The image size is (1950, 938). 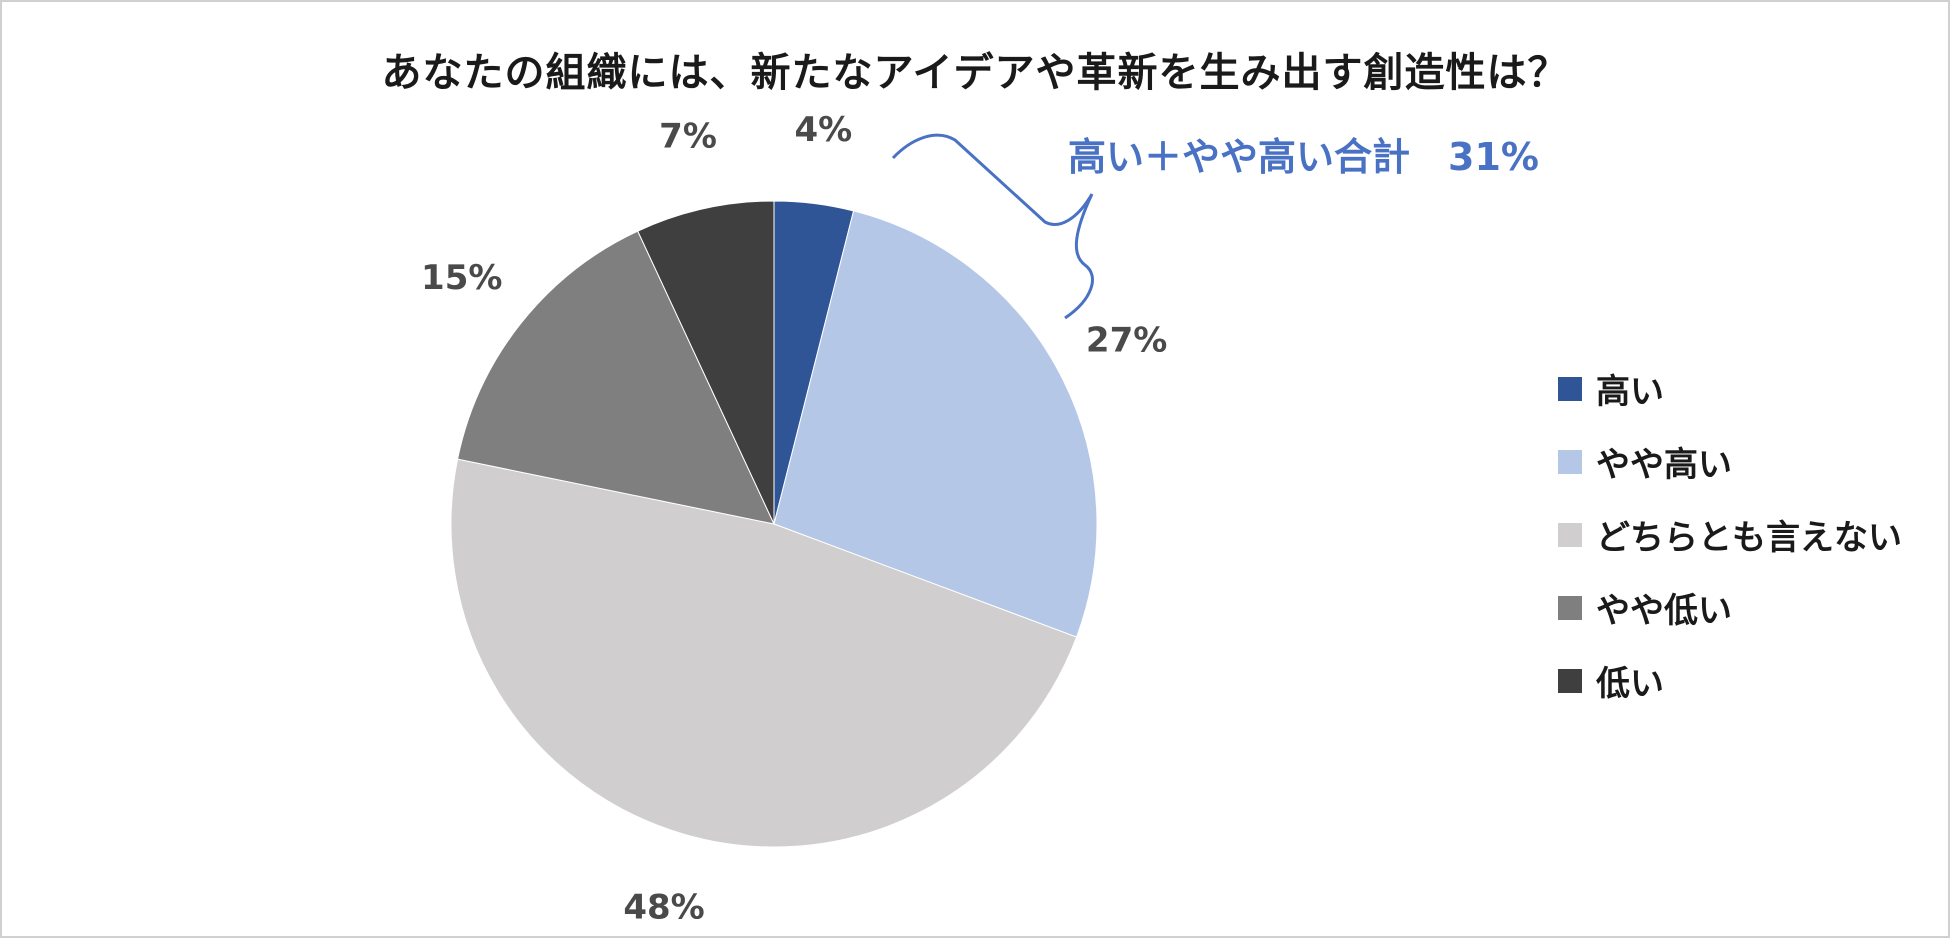 What do you see at coordinates (1749, 538) in the screenshot?
I see `legend-label: どちらとも言えない` at bounding box center [1749, 538].